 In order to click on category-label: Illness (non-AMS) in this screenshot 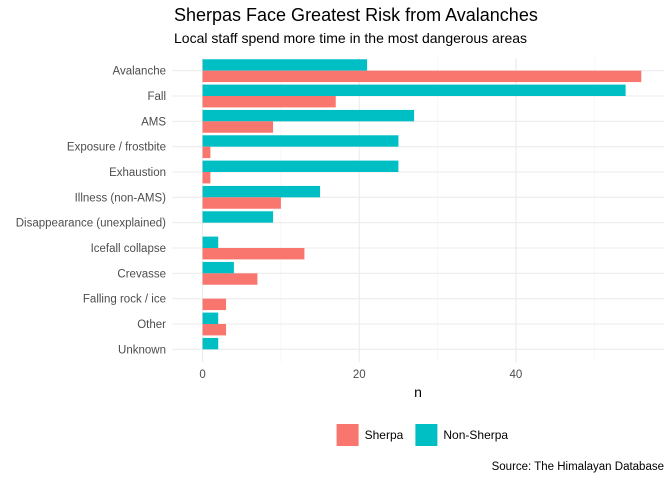, I will do `click(121, 198)`.